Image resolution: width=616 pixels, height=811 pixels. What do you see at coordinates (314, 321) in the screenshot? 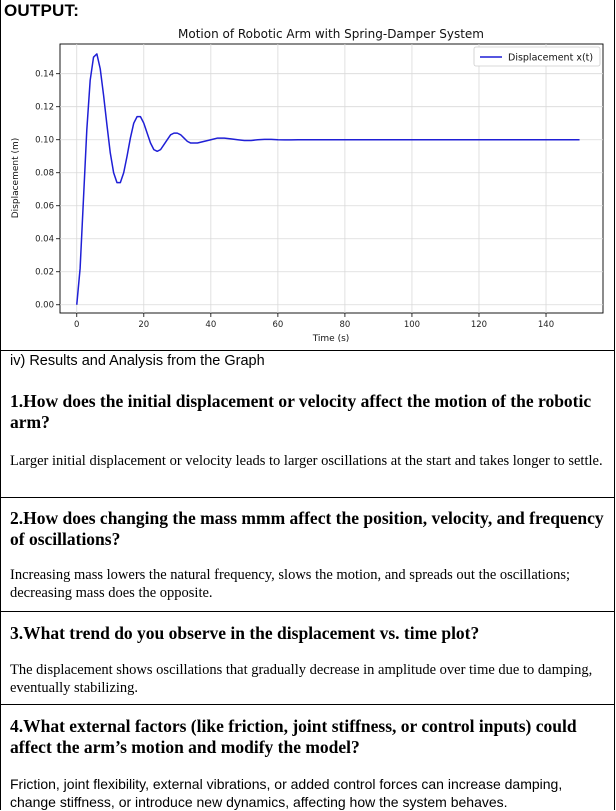
I see `x-axis-ticks: 0 20 40 60 80 100 120 140` at bounding box center [314, 321].